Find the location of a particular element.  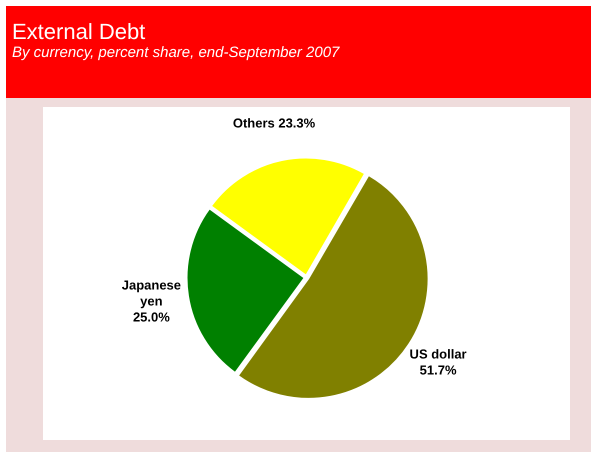

slice-label: Others 23.3% is located at coordinates (274, 122).